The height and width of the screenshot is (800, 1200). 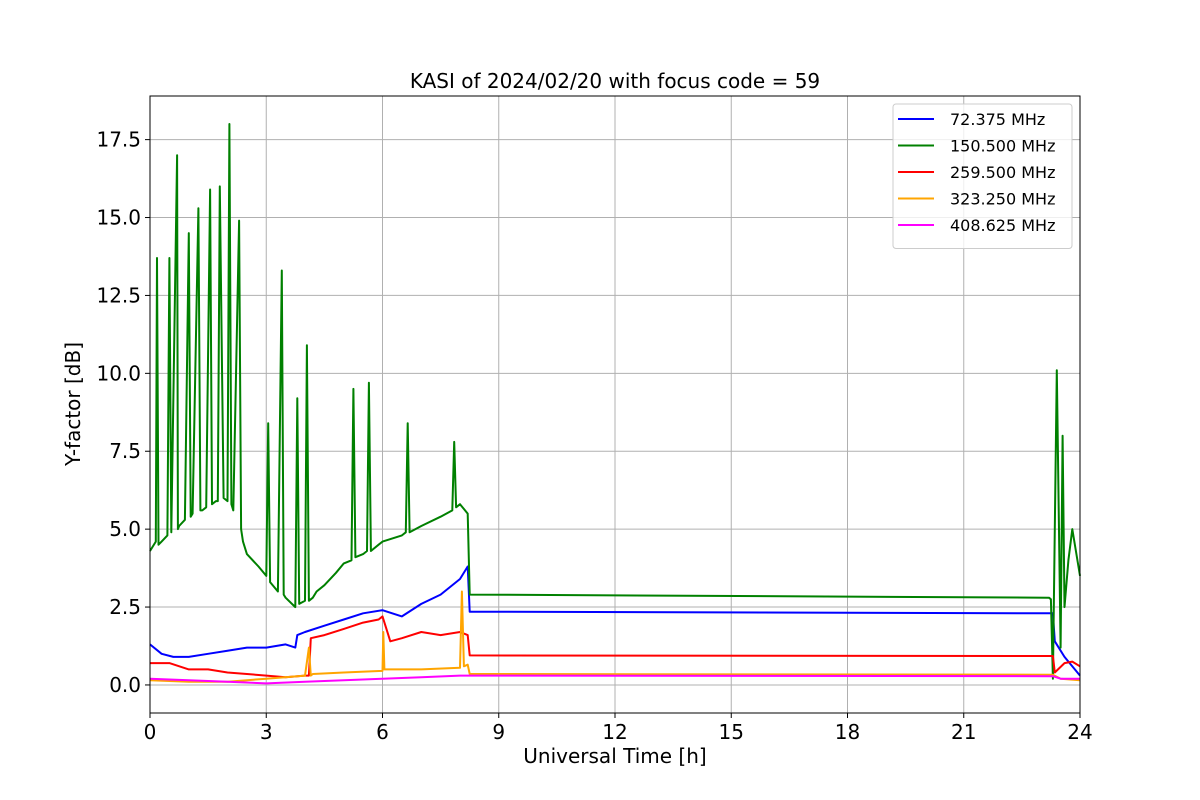 What do you see at coordinates (382, 732) in the screenshot?
I see `x-tick-label: 6` at bounding box center [382, 732].